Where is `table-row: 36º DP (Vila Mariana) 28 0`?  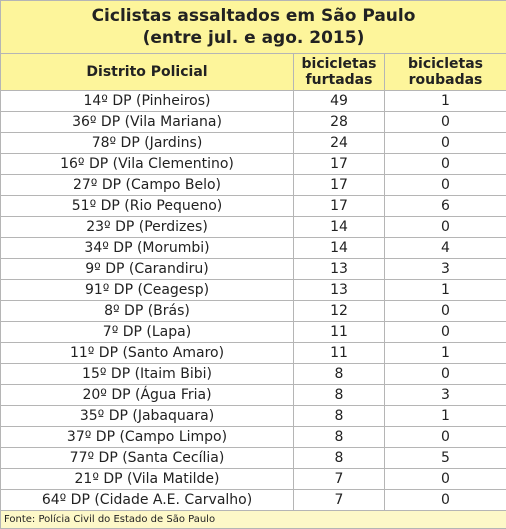
table-row: 36º DP (Vila Mariana) 28 0 is located at coordinates (253, 122).